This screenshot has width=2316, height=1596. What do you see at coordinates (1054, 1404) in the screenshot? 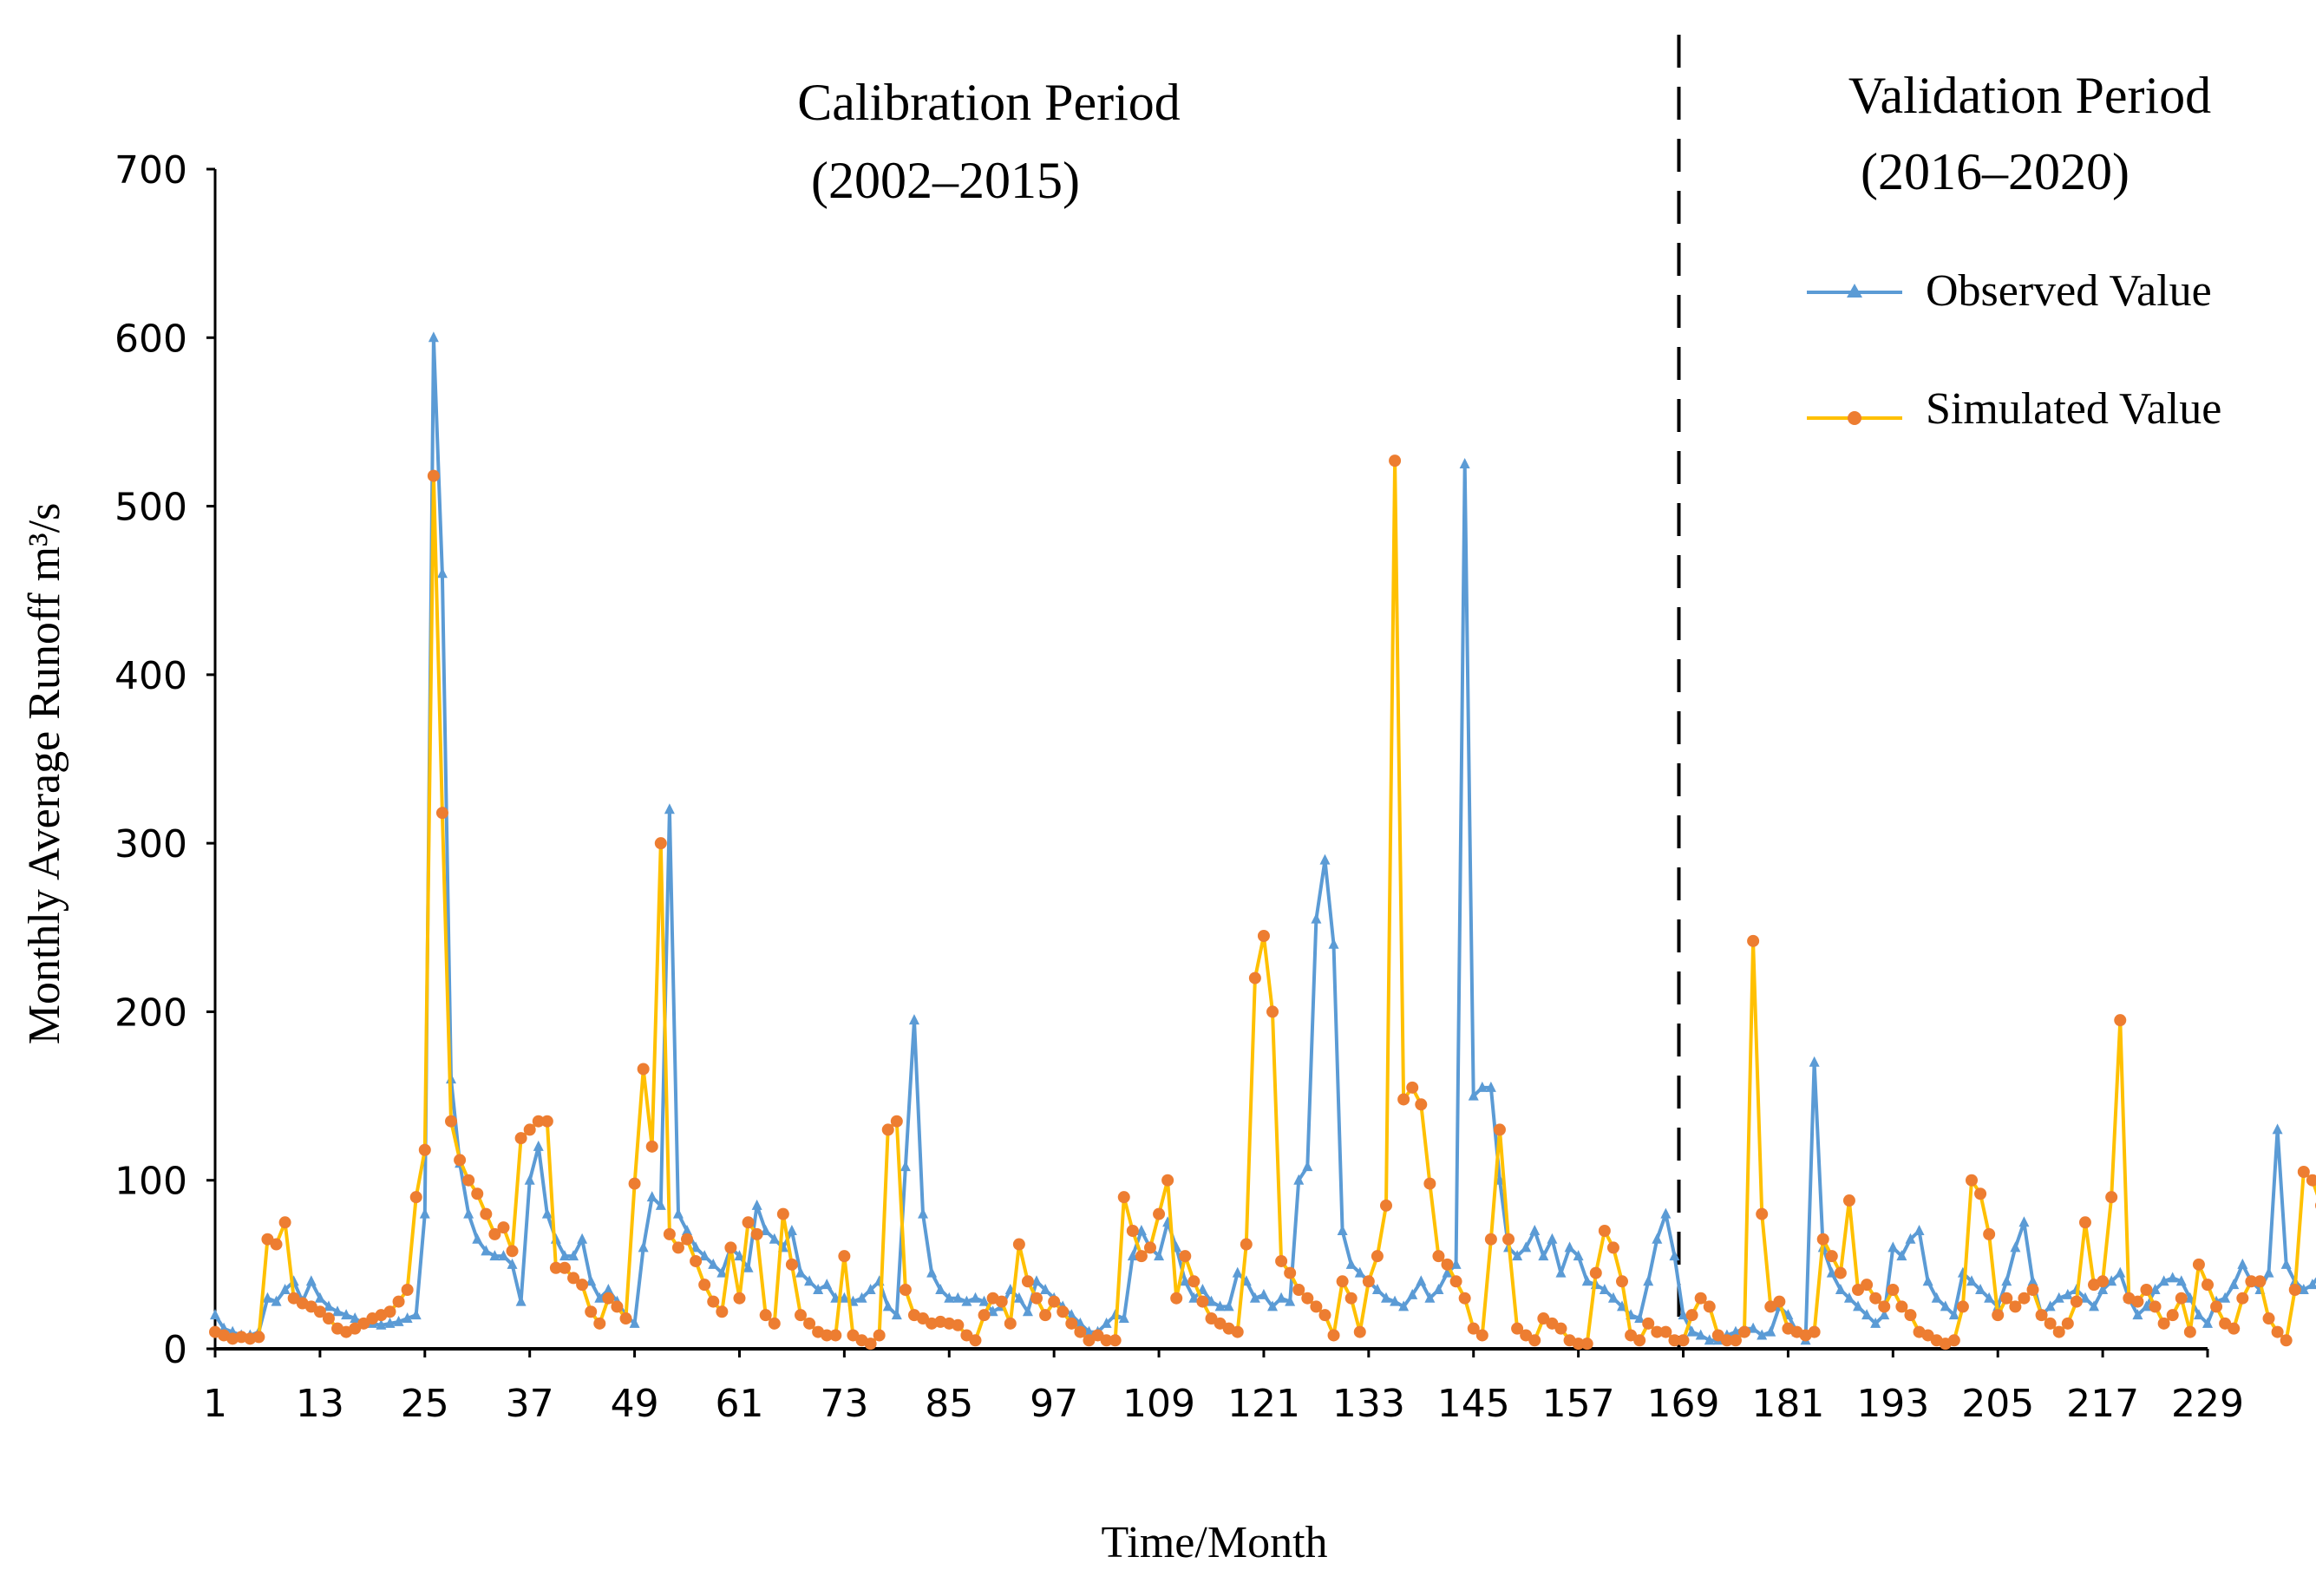
I see `x-tick-label: 97` at bounding box center [1054, 1404].